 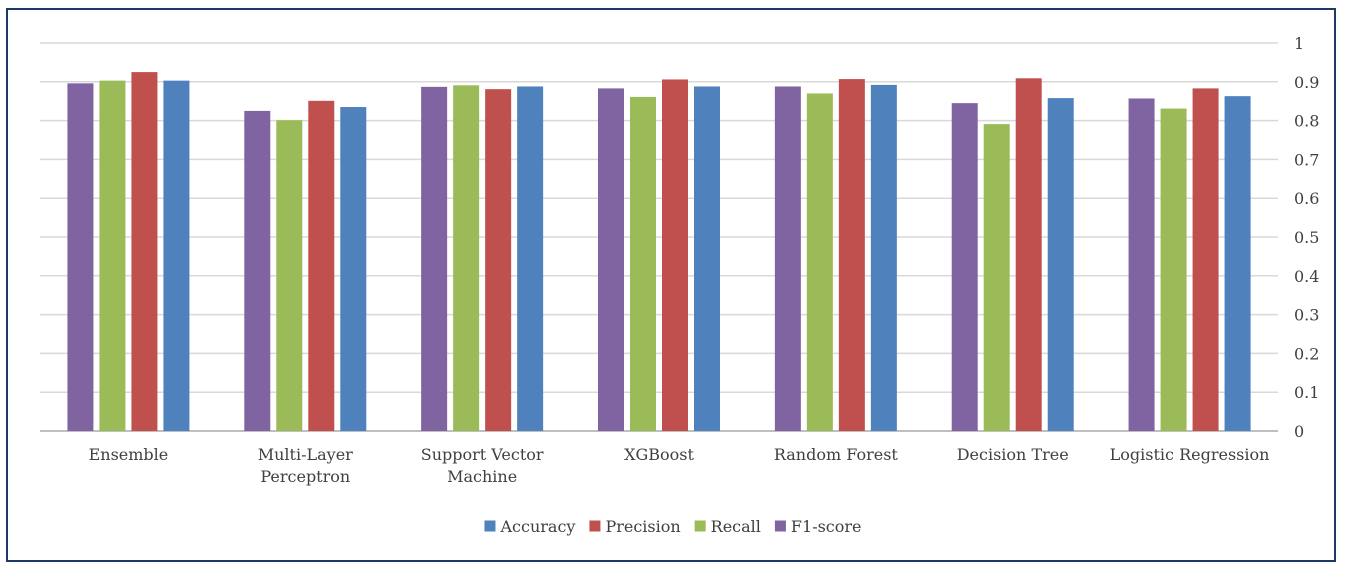 I want to click on category-label: Support Vector, so click(x=482, y=454).